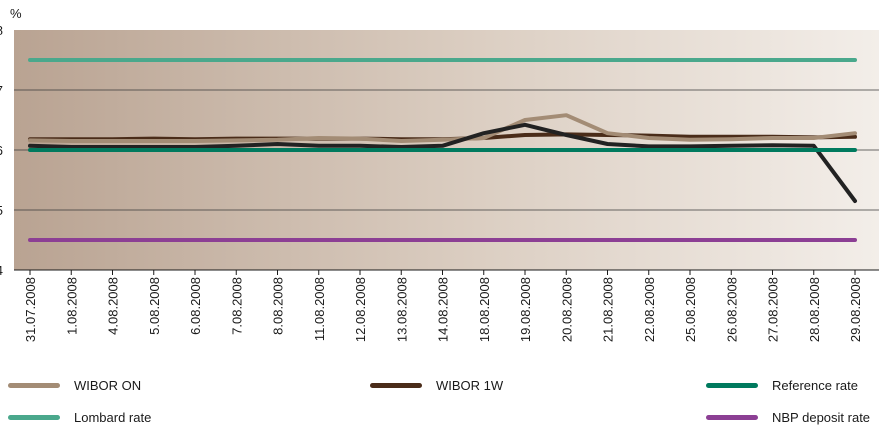  Describe the element at coordinates (815, 385) in the screenshot. I see `legend-label: Reference rate` at that location.